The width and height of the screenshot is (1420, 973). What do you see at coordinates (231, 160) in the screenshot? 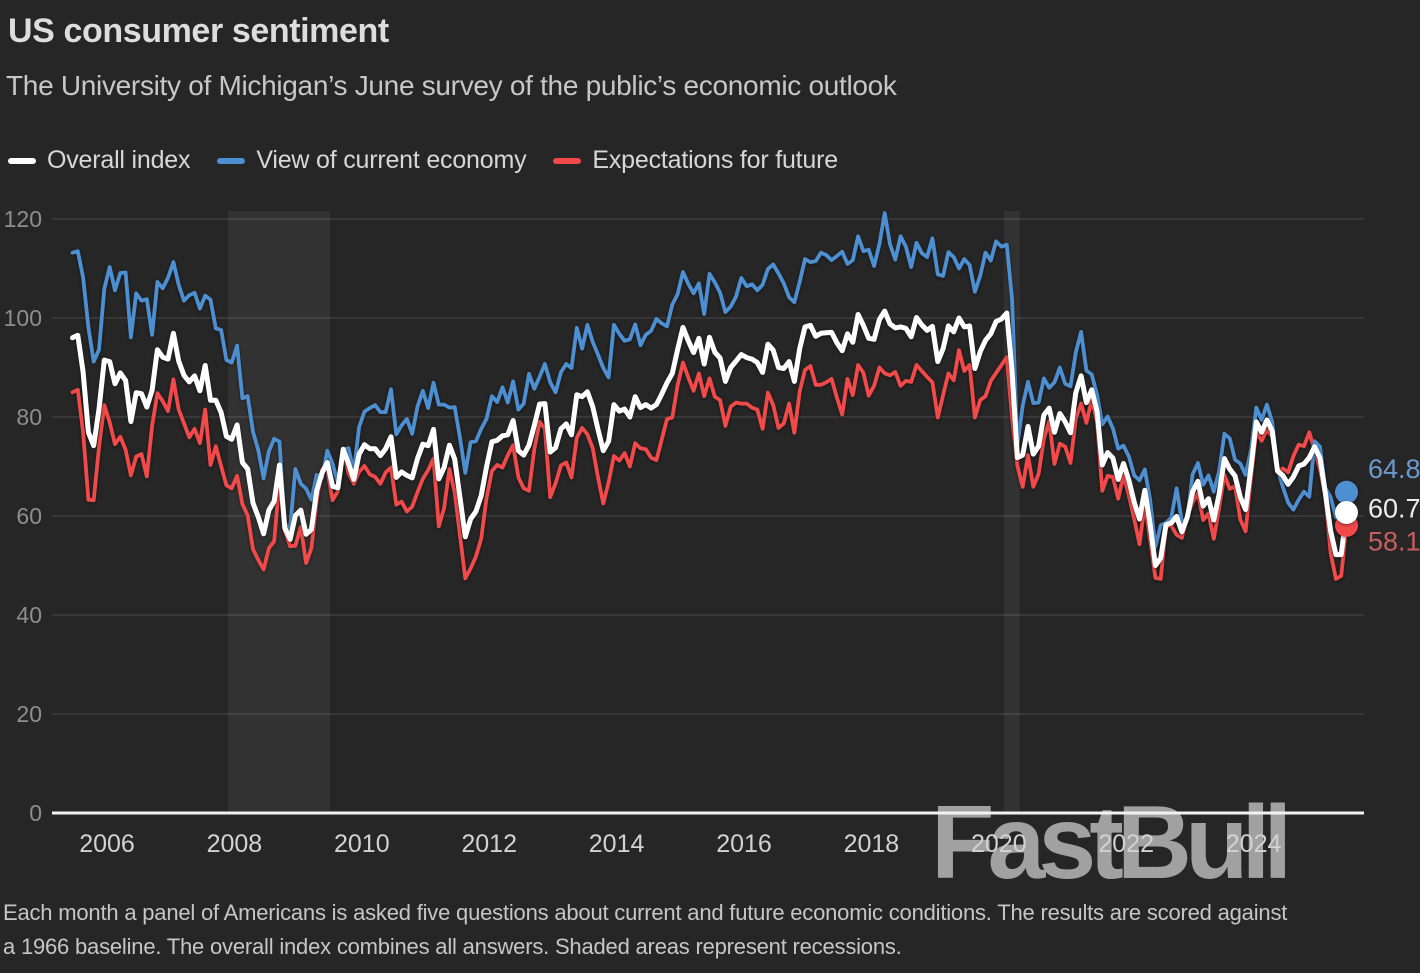
I see `current-economy-swatch-icon` at bounding box center [231, 160].